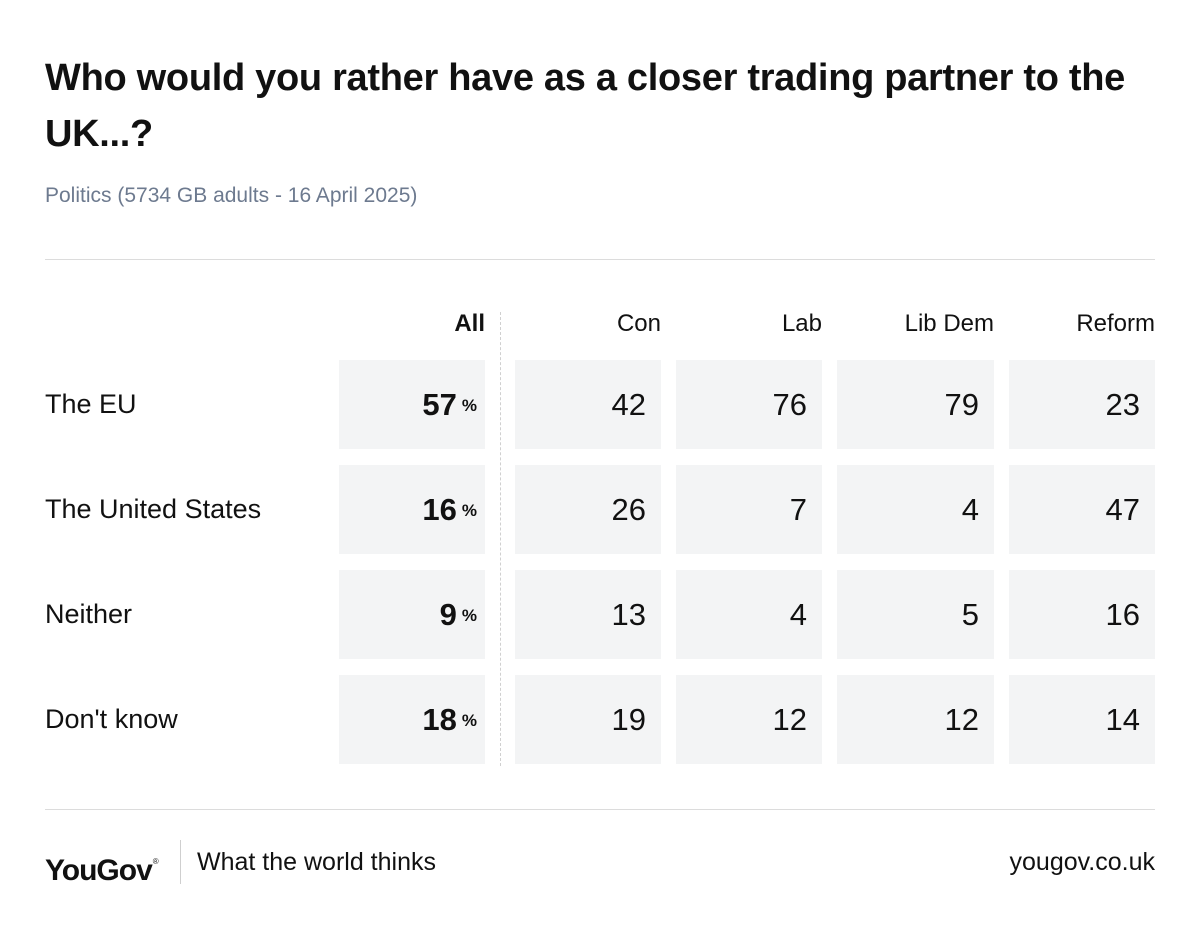  Describe the element at coordinates (91, 404) in the screenshot. I see `row-label: The EU` at that location.